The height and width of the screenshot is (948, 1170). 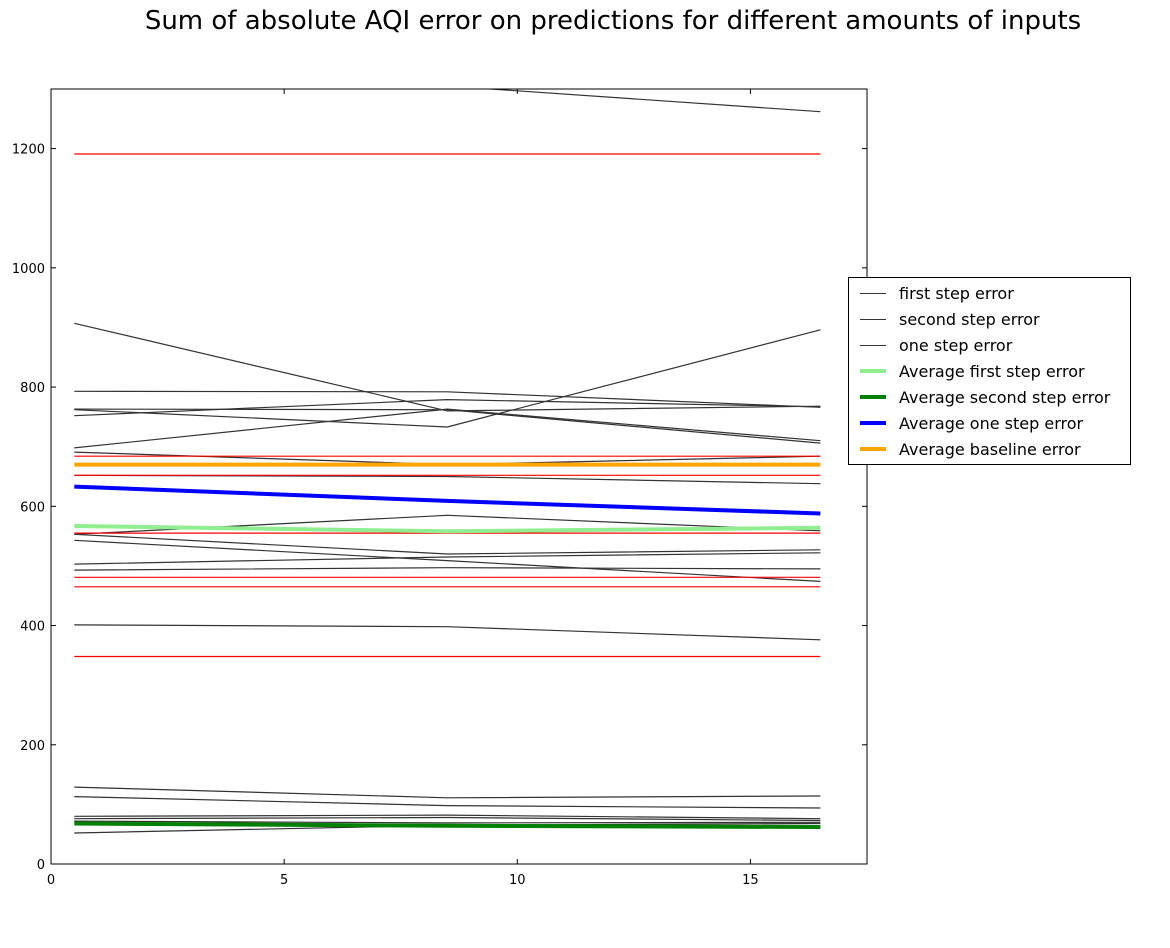 I want to click on y-tick-label: 600, so click(x=32, y=507).